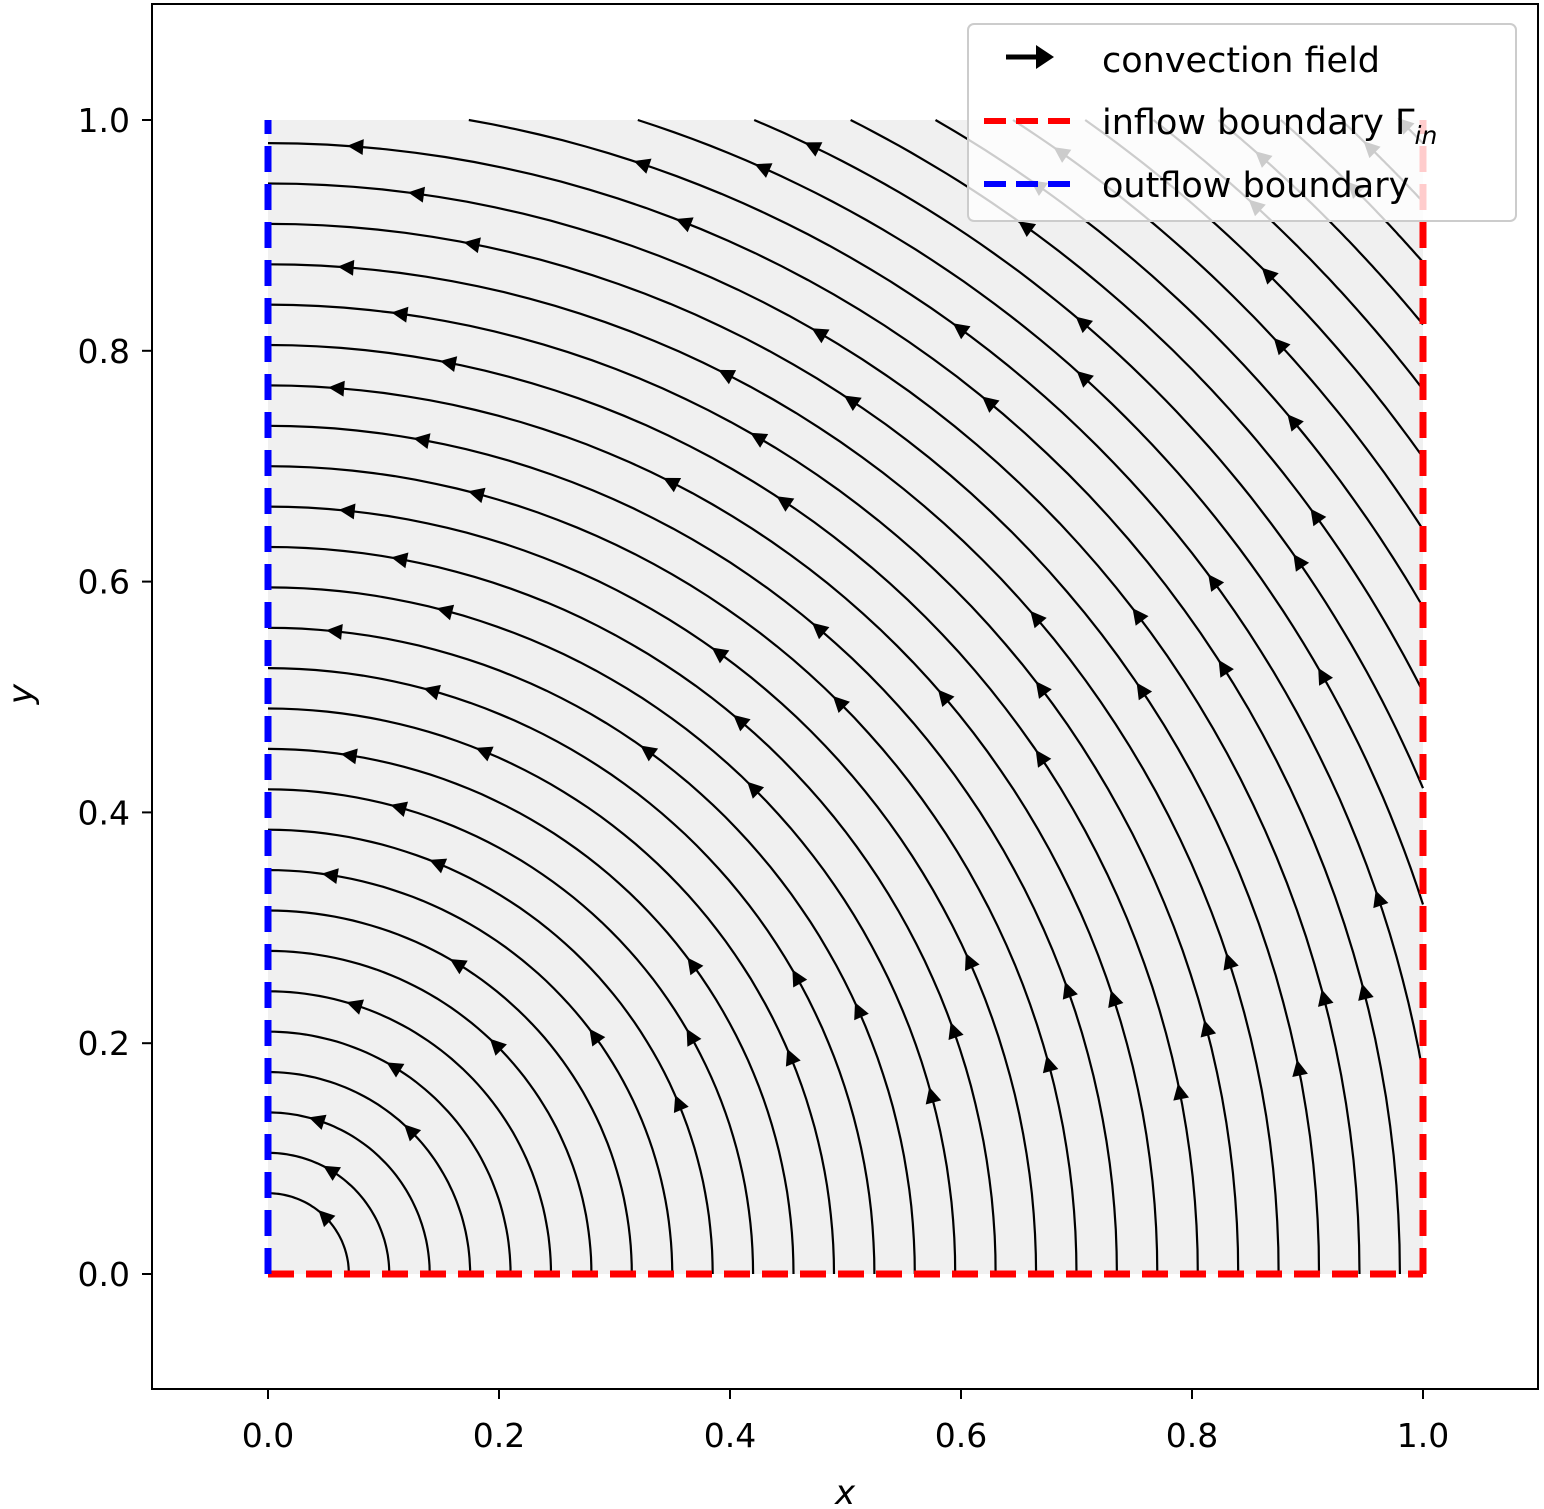 The image size is (1544, 1509). I want to click on legend-label-convection-field: convection field, so click(1241, 61).